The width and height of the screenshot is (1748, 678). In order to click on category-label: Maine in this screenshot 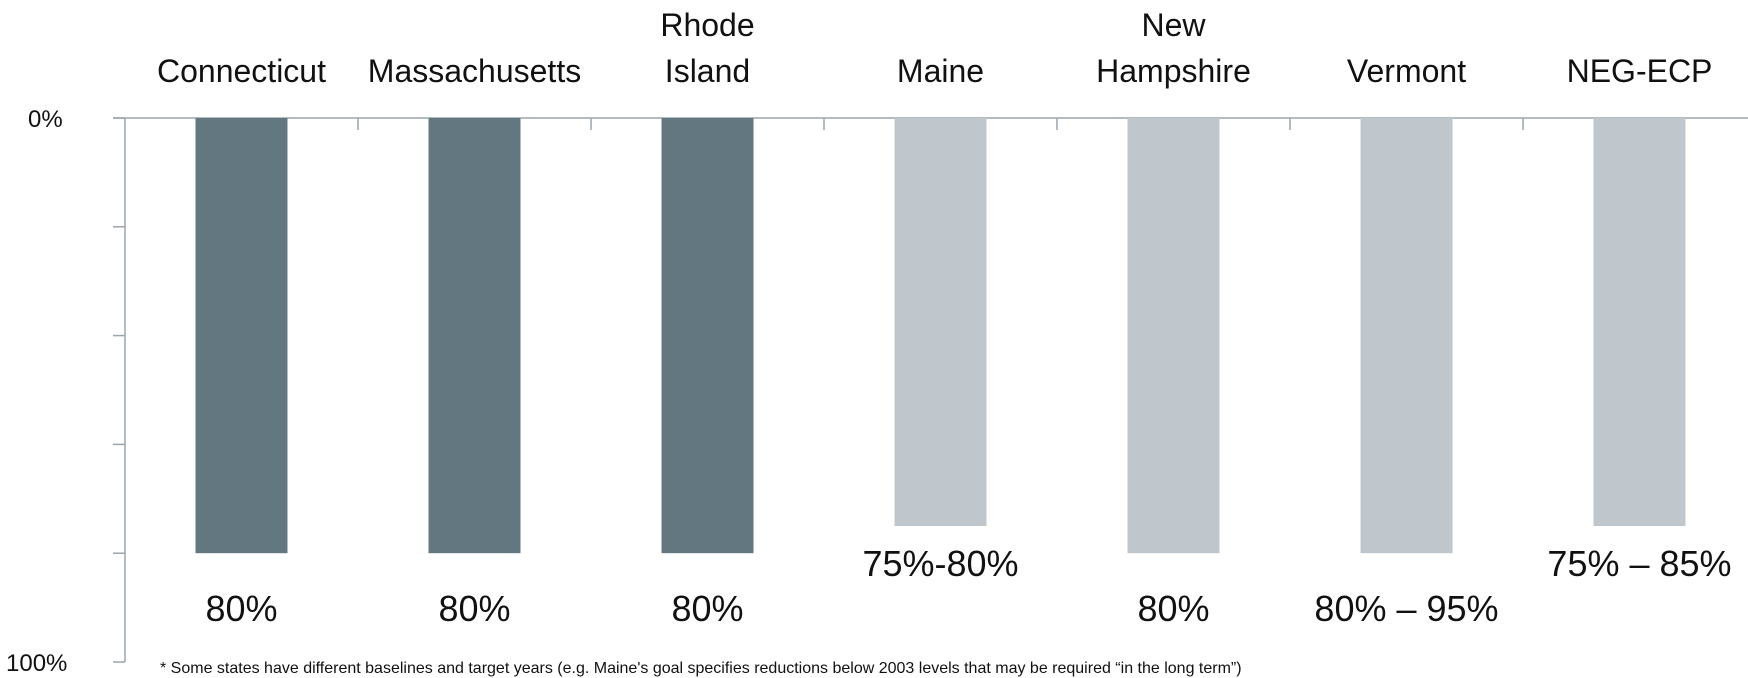, I will do `click(940, 71)`.